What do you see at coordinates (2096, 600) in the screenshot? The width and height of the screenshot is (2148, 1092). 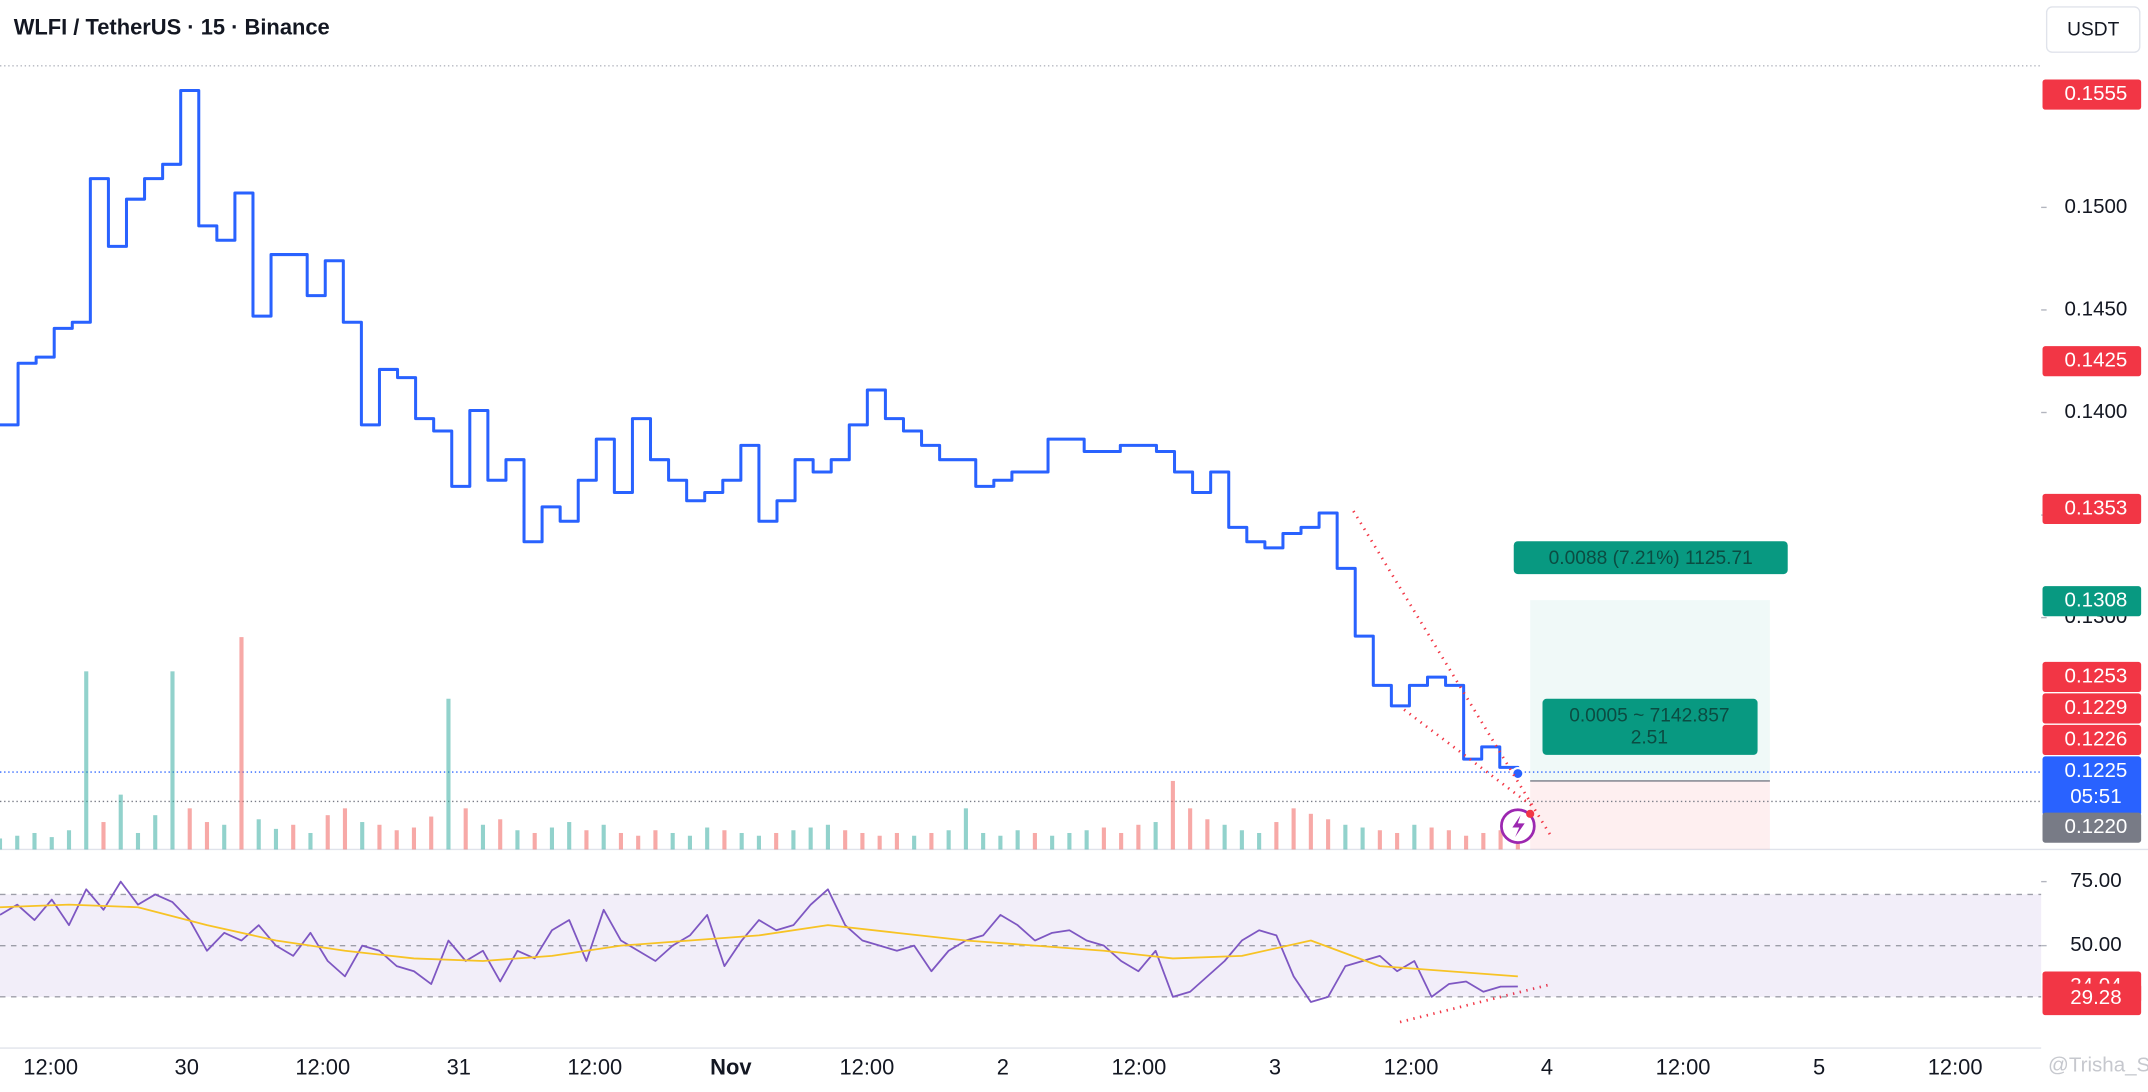 I see `price-badge-label: 0.1308` at bounding box center [2096, 600].